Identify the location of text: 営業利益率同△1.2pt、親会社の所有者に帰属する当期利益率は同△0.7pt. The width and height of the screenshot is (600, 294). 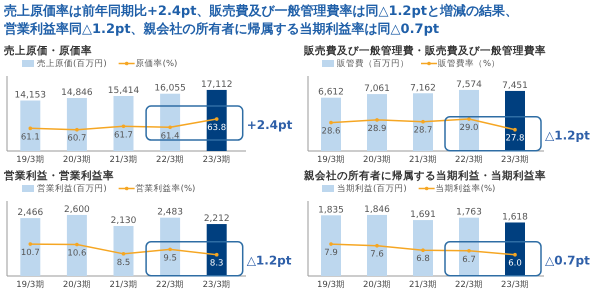
(222, 29).